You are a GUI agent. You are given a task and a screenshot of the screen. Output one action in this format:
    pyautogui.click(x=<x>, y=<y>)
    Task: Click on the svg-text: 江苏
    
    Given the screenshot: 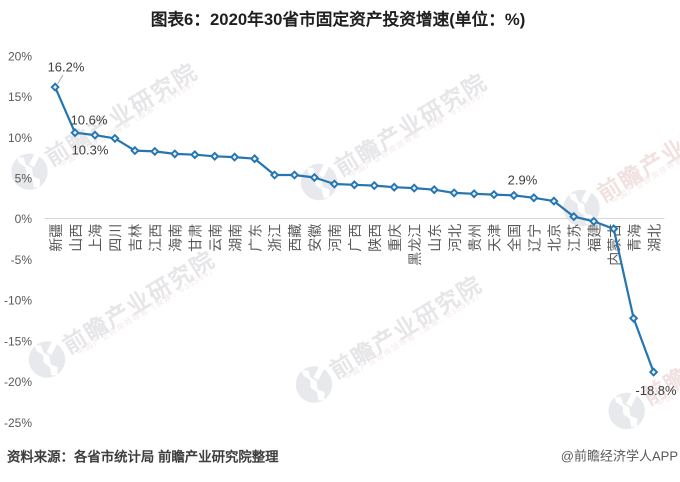 What is the action you would take?
    pyautogui.click(x=575, y=238)
    